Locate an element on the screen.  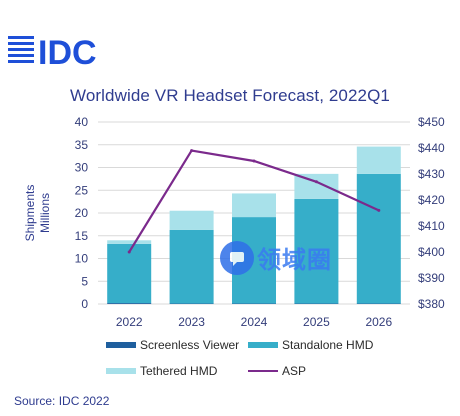
idc-logo: IDC is located at coordinates (52, 52).